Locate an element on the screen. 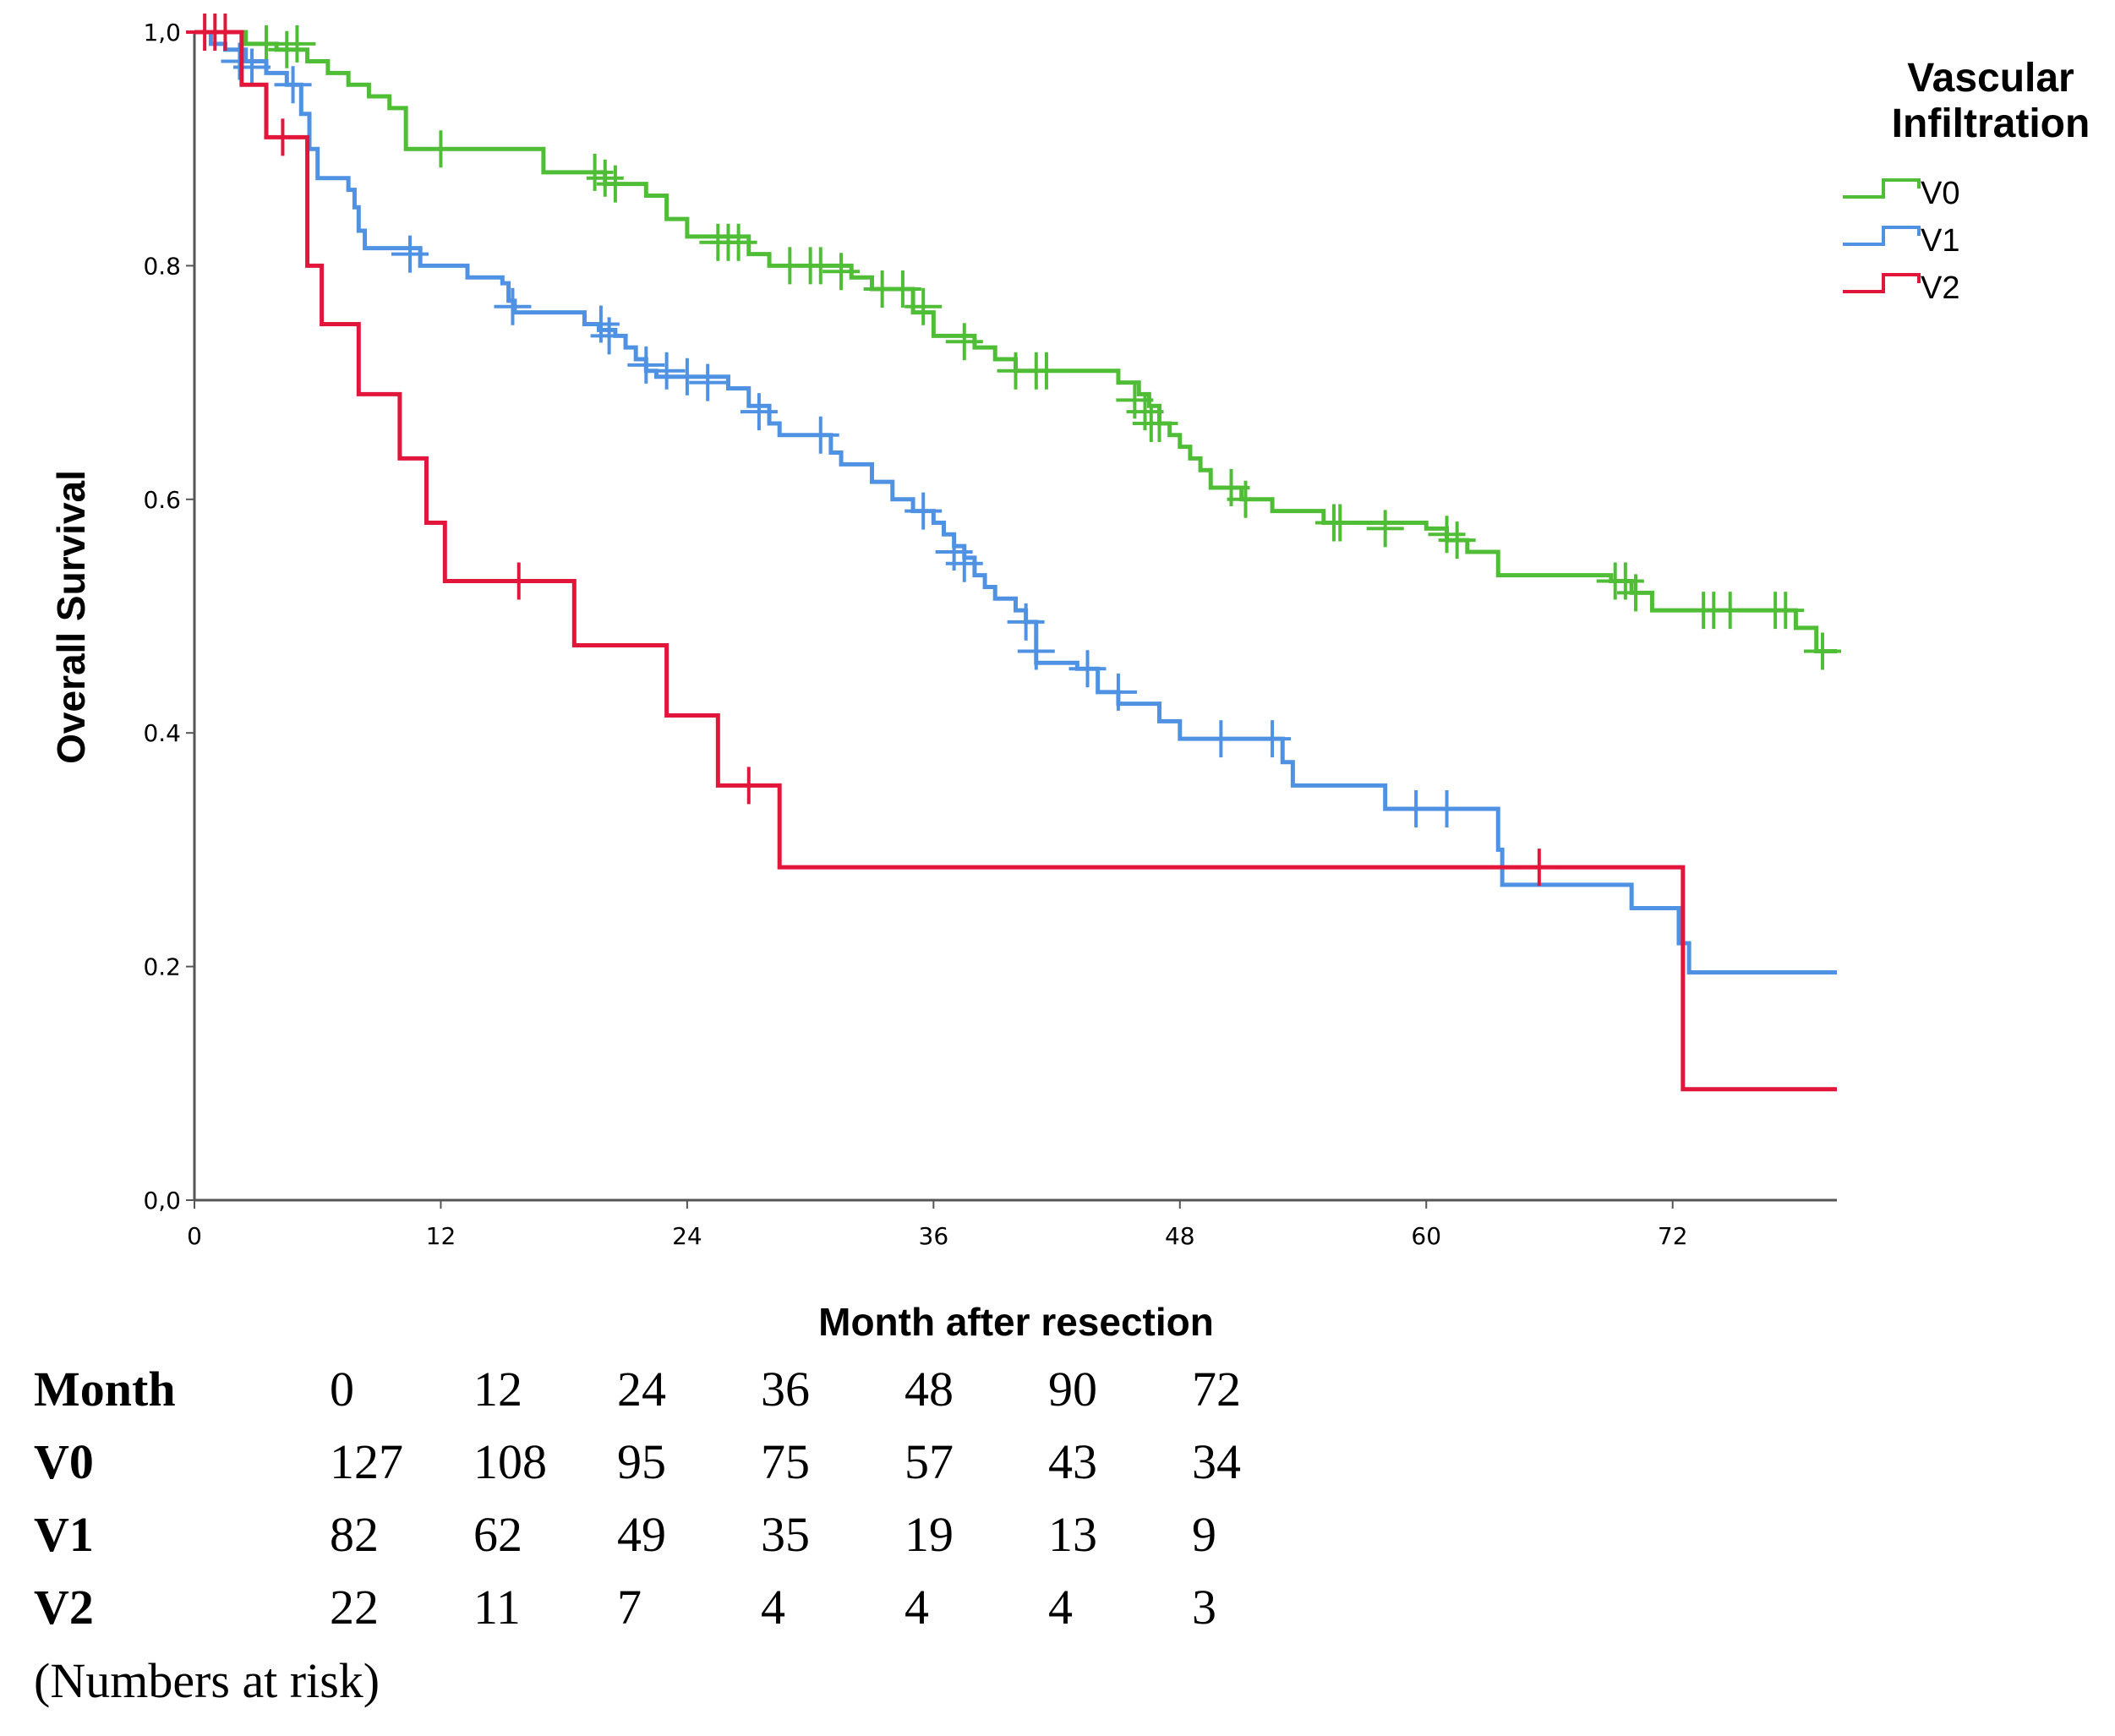 The image size is (2115, 1736). y-tick-label: 1,0 is located at coordinates (162, 32).